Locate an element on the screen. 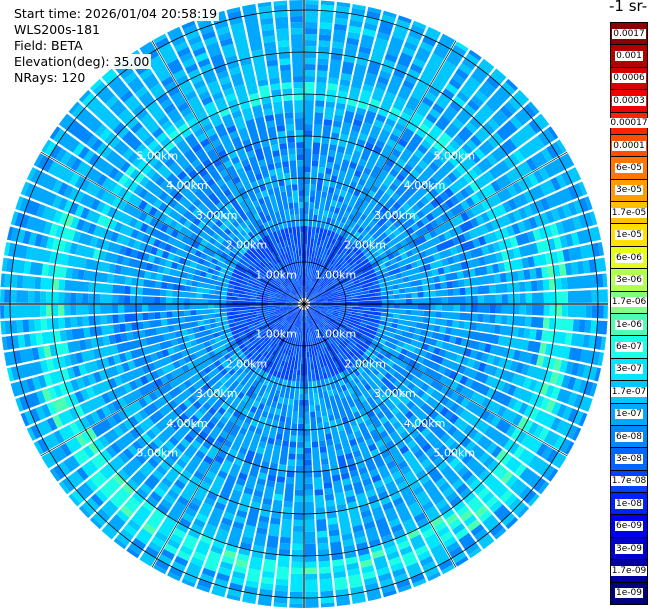  ray-gates is located at coordinates (304, 303).